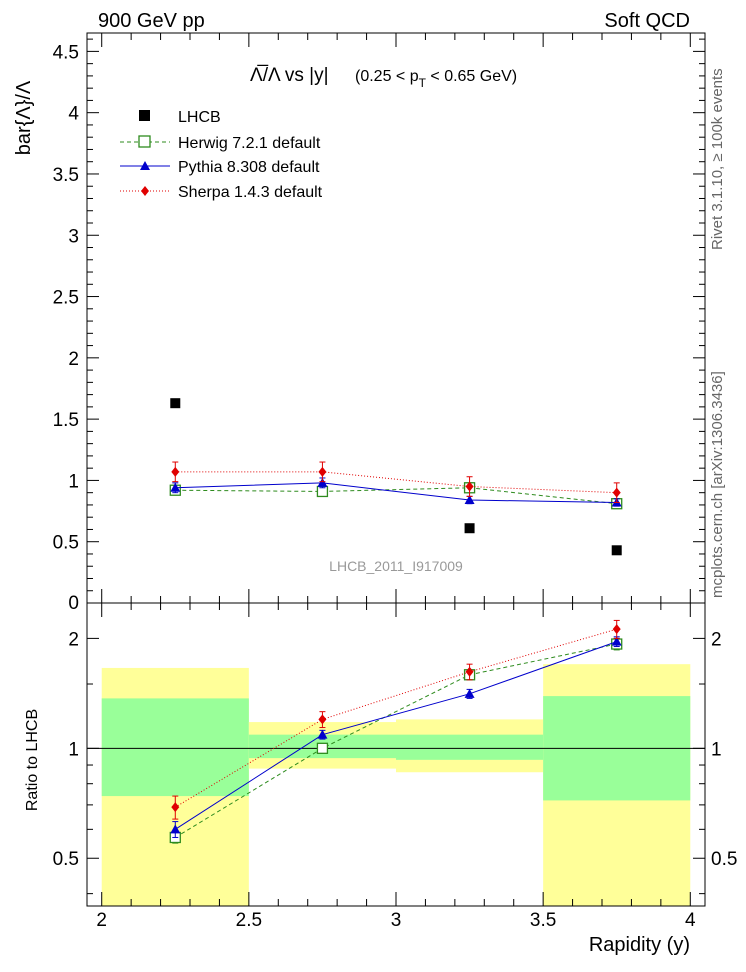 This screenshot has height=972, width=746. I want to click on ratio-y-tick-label: 1, so click(73, 749).